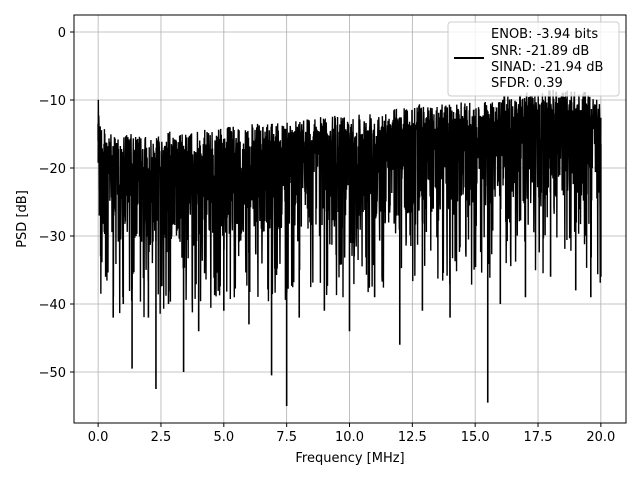 Image resolution: width=640 pixels, height=480 pixels. What do you see at coordinates (161, 437) in the screenshot?
I see `x-tick-label: 2.5` at bounding box center [161, 437].